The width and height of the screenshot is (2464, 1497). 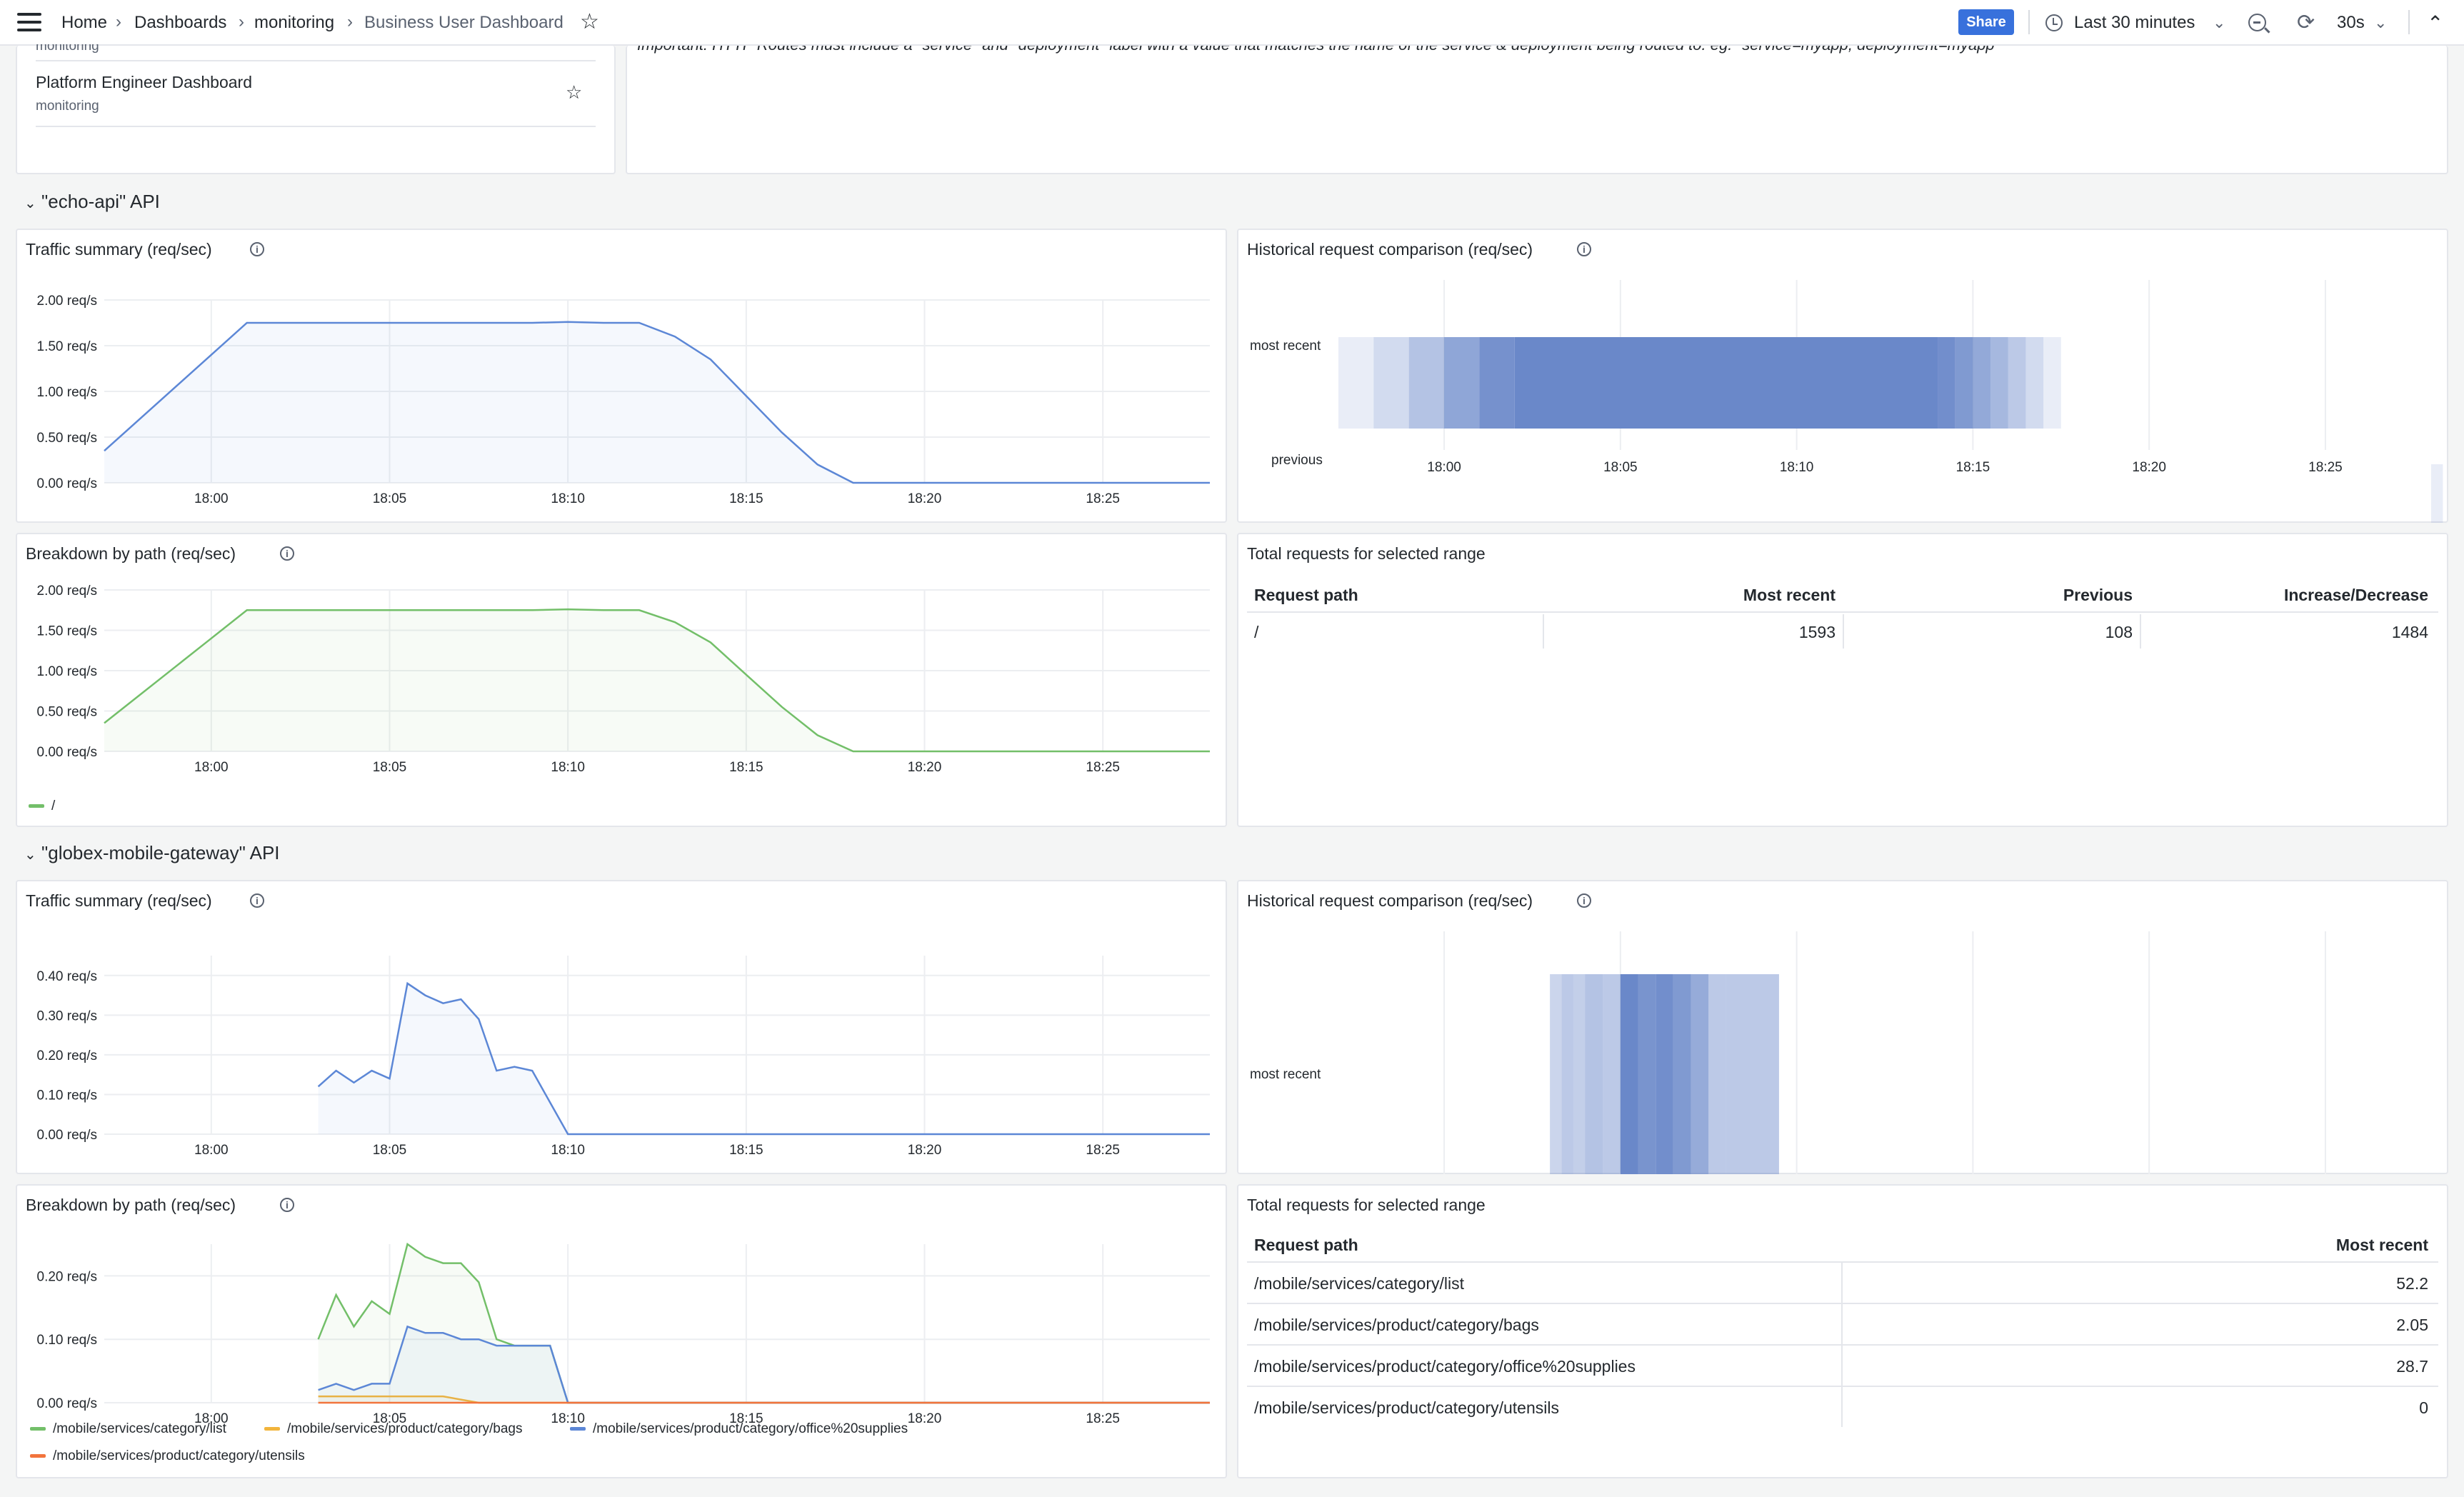 What do you see at coordinates (1297, 460) in the screenshot?
I see `row-label: previous` at bounding box center [1297, 460].